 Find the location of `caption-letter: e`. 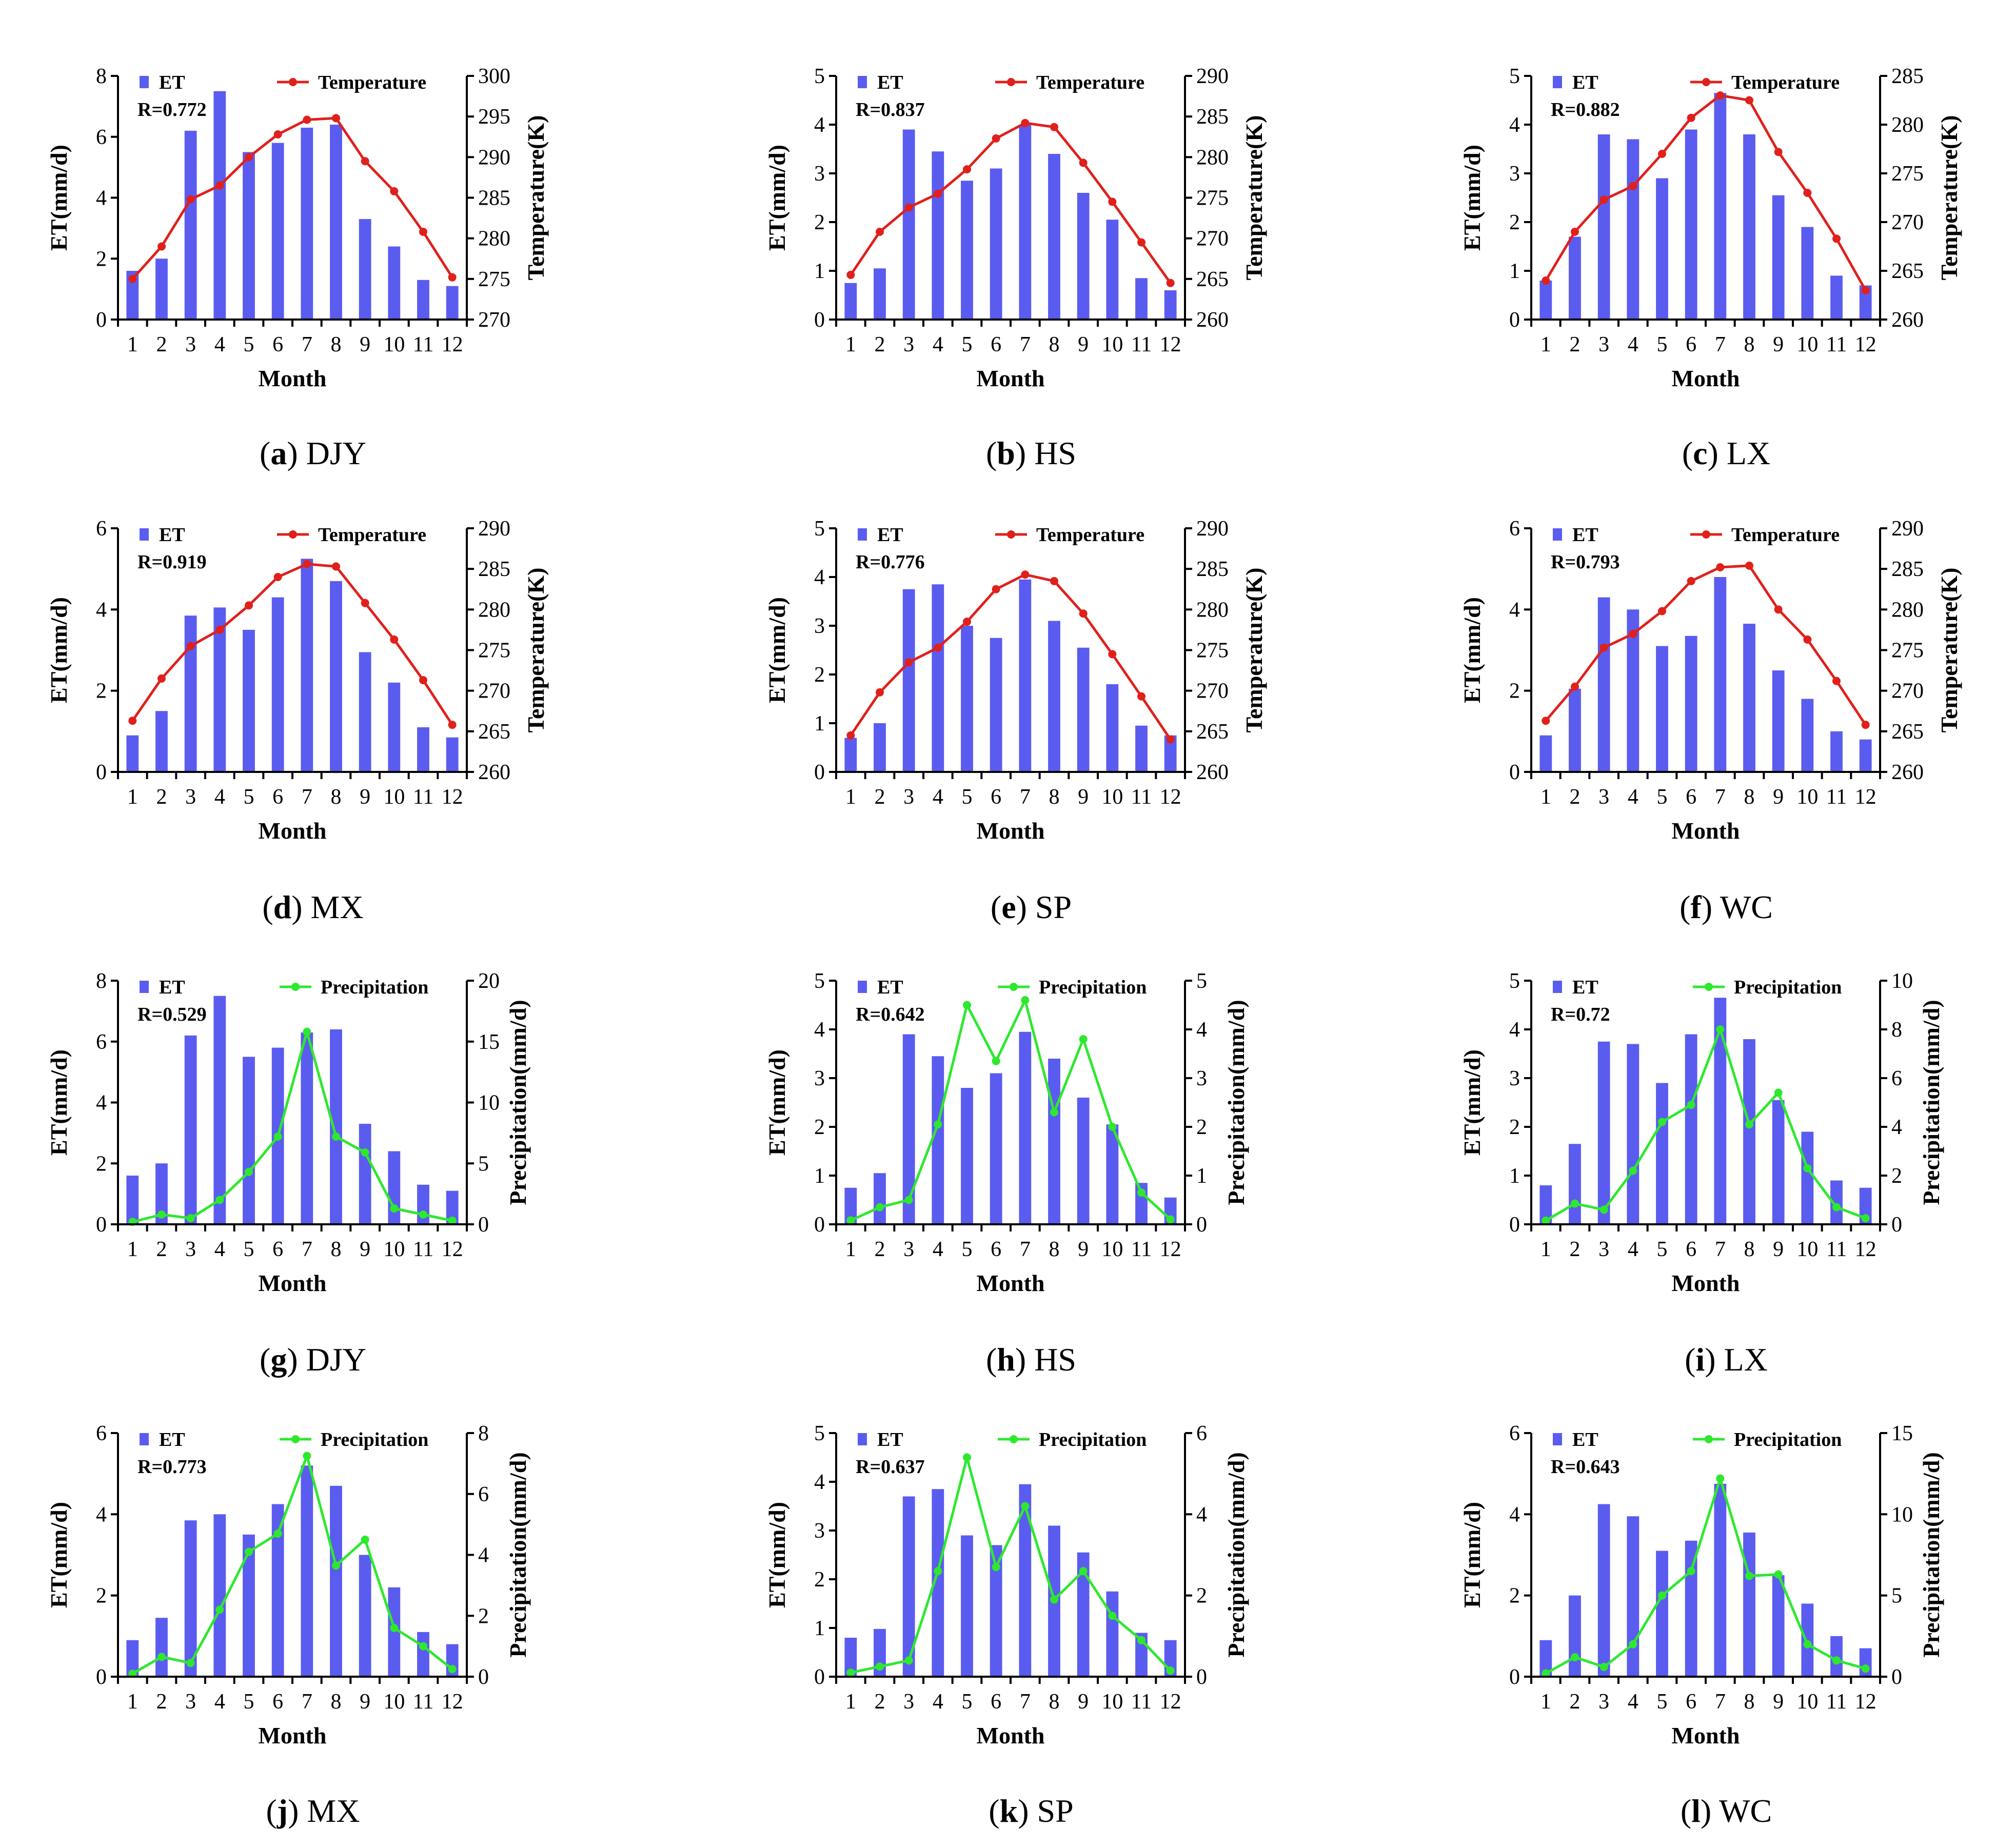

caption-letter: e is located at coordinates (1008, 907).